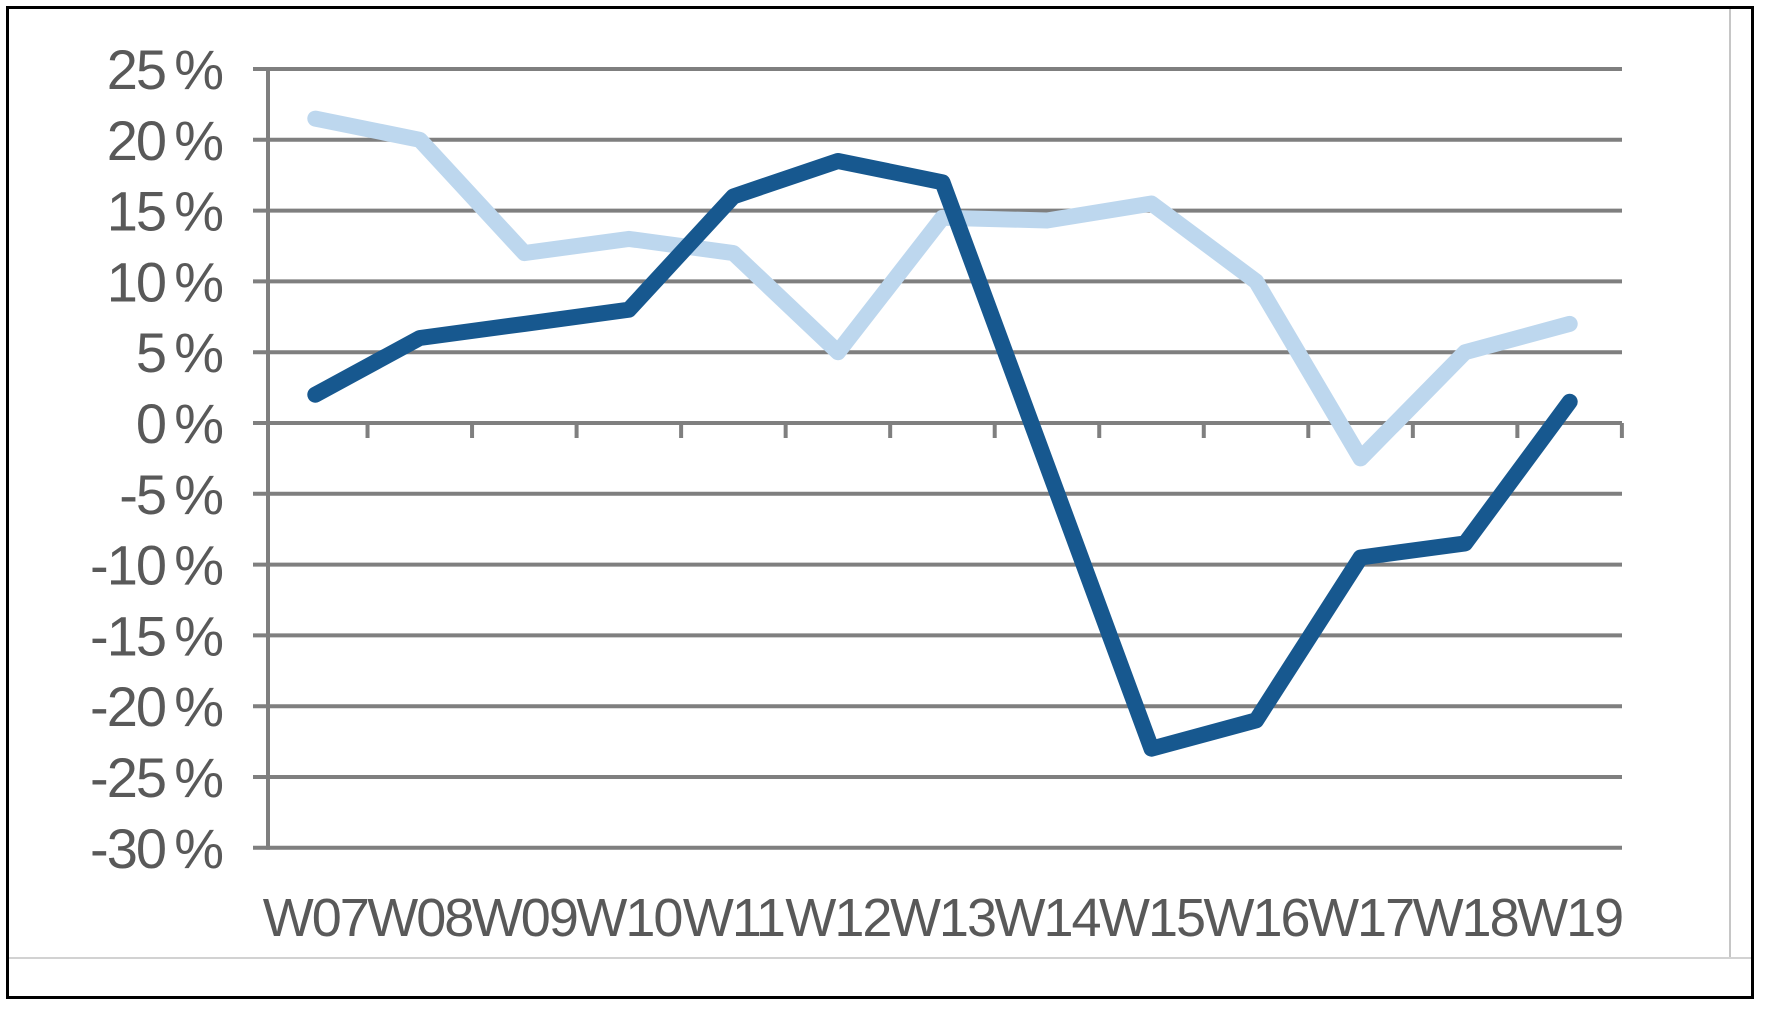 The width and height of the screenshot is (1769, 1013). What do you see at coordinates (942, 918) in the screenshot?
I see `x-axis-label: W13` at bounding box center [942, 918].